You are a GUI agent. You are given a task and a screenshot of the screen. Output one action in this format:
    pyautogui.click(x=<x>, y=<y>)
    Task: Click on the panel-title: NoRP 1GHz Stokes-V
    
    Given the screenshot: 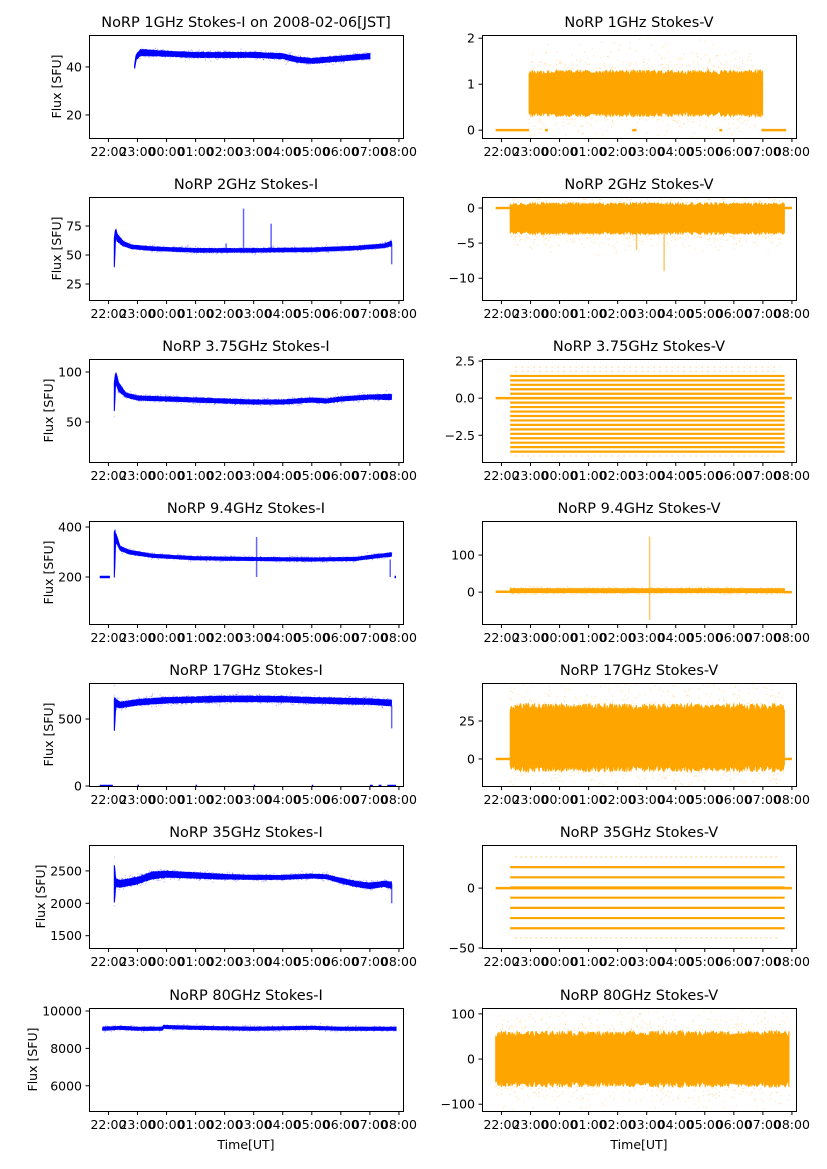 What is the action you would take?
    pyautogui.click(x=638, y=23)
    